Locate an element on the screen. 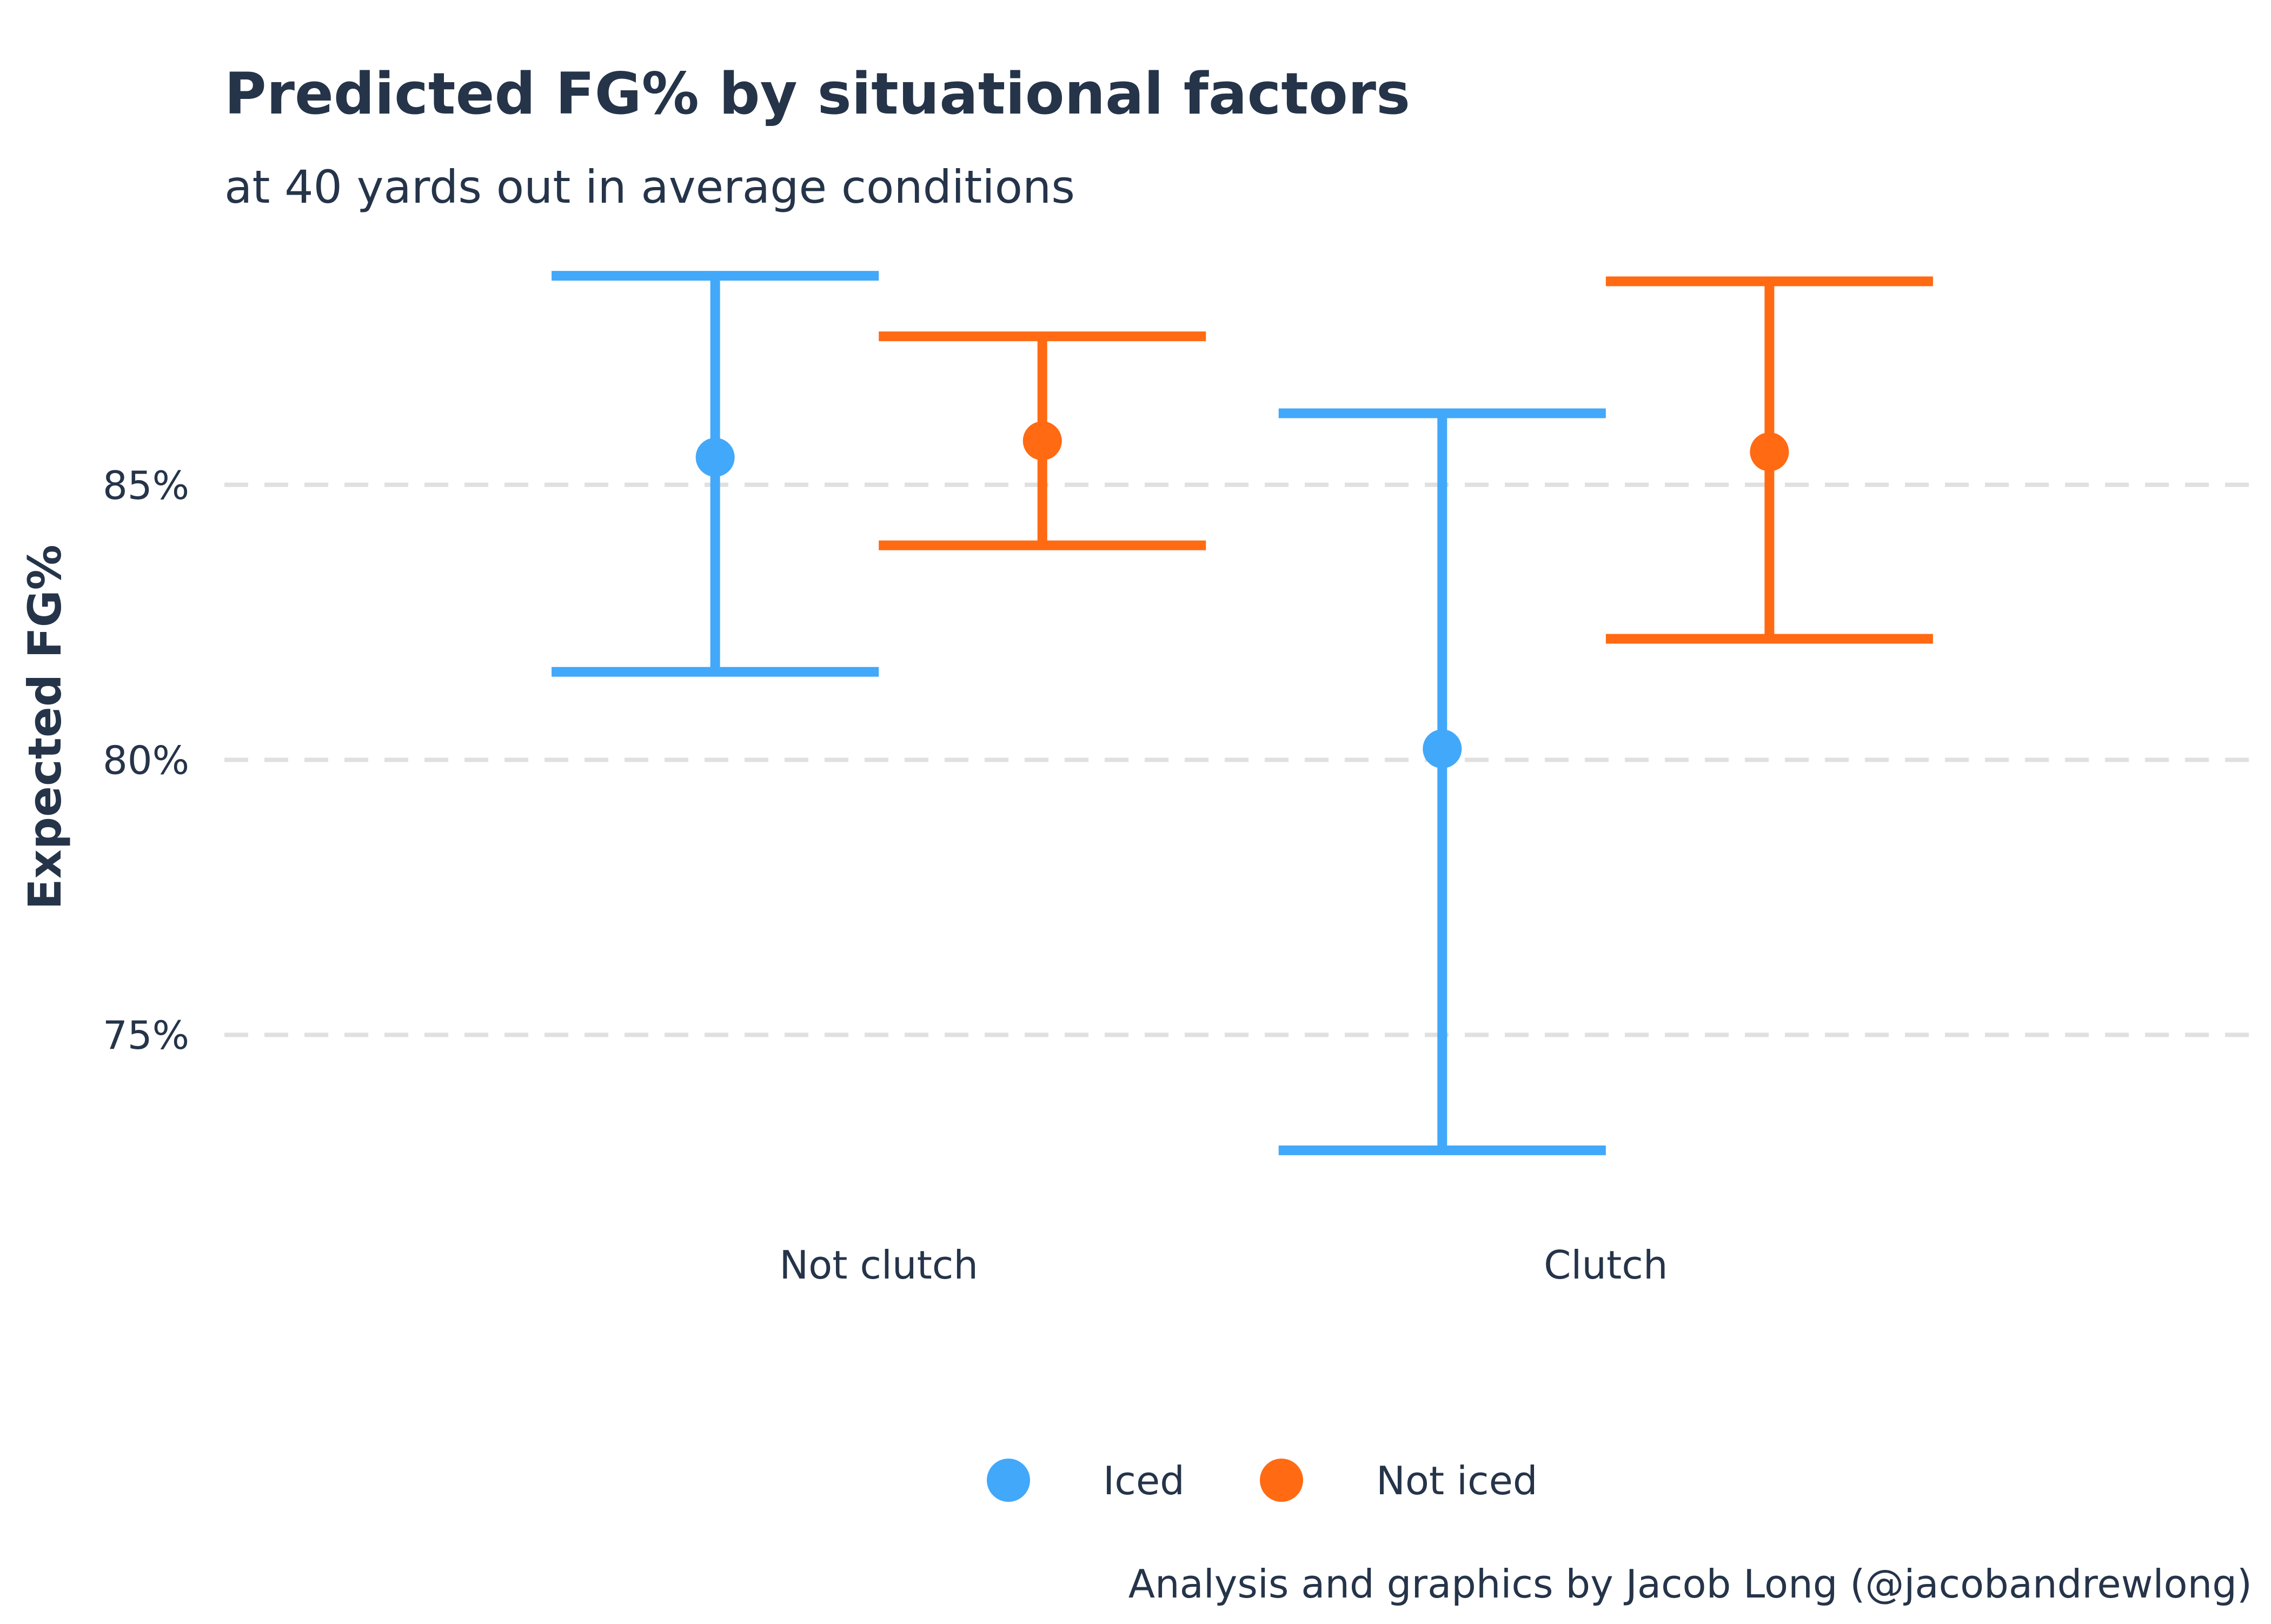  x-tick-labels: Not clutch Clutch is located at coordinates (1223, 1265).